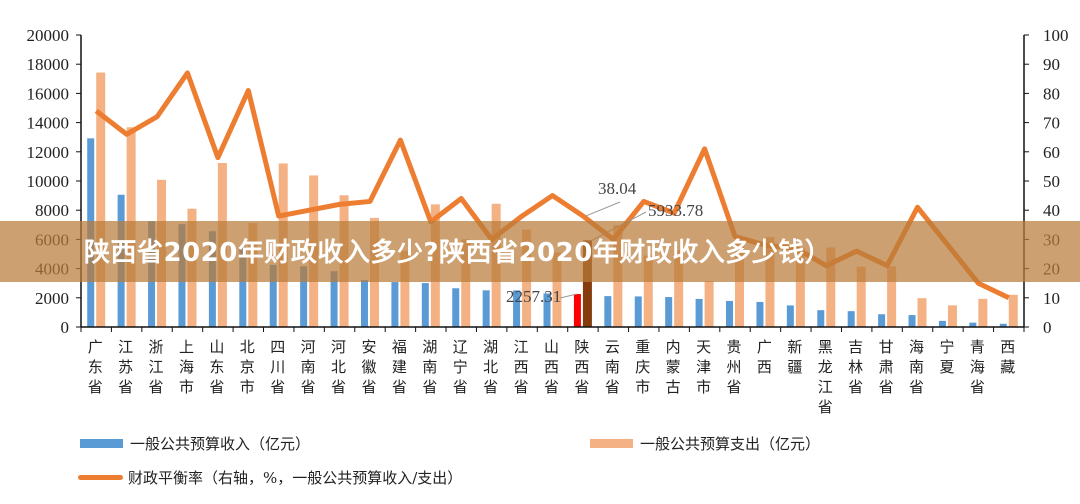  What do you see at coordinates (156, 367) in the screenshot?
I see `x-tick-label: 浙江省` at bounding box center [156, 367].